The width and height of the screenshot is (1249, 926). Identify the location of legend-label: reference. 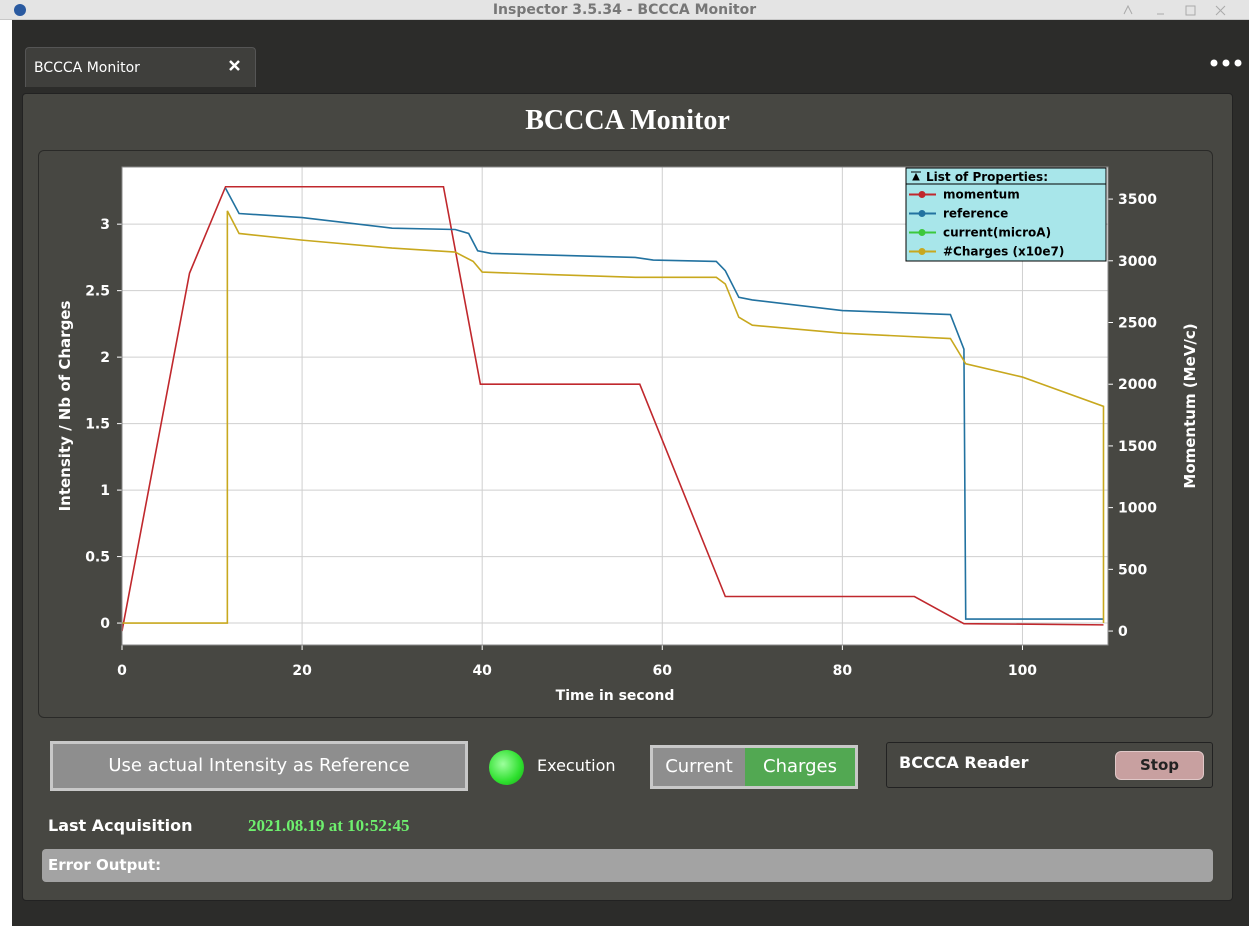
(975, 214).